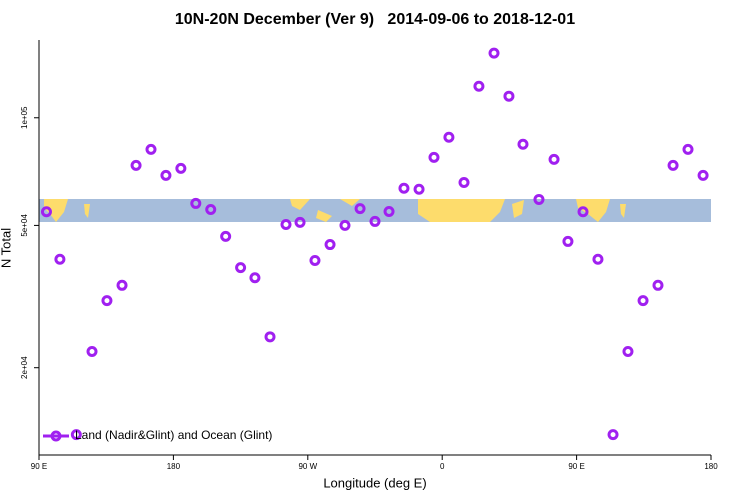 The image size is (750, 500). I want to click on y-tick-label: 1e+05, so click(24, 117).